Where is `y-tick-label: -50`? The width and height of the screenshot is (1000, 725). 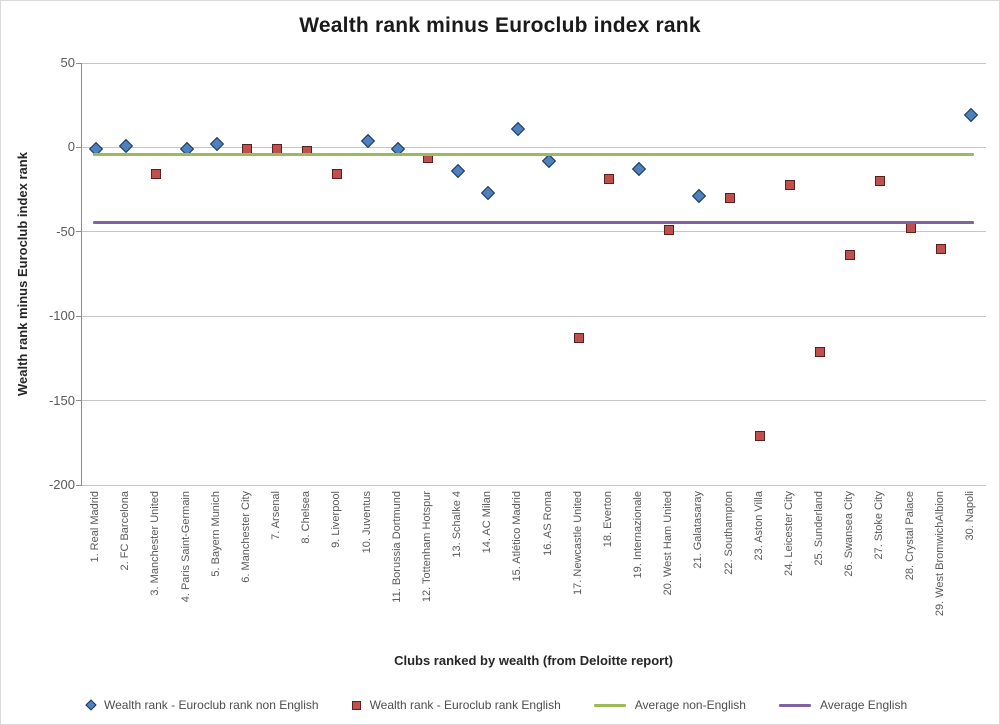 y-tick-label: -50 is located at coordinates (65, 231).